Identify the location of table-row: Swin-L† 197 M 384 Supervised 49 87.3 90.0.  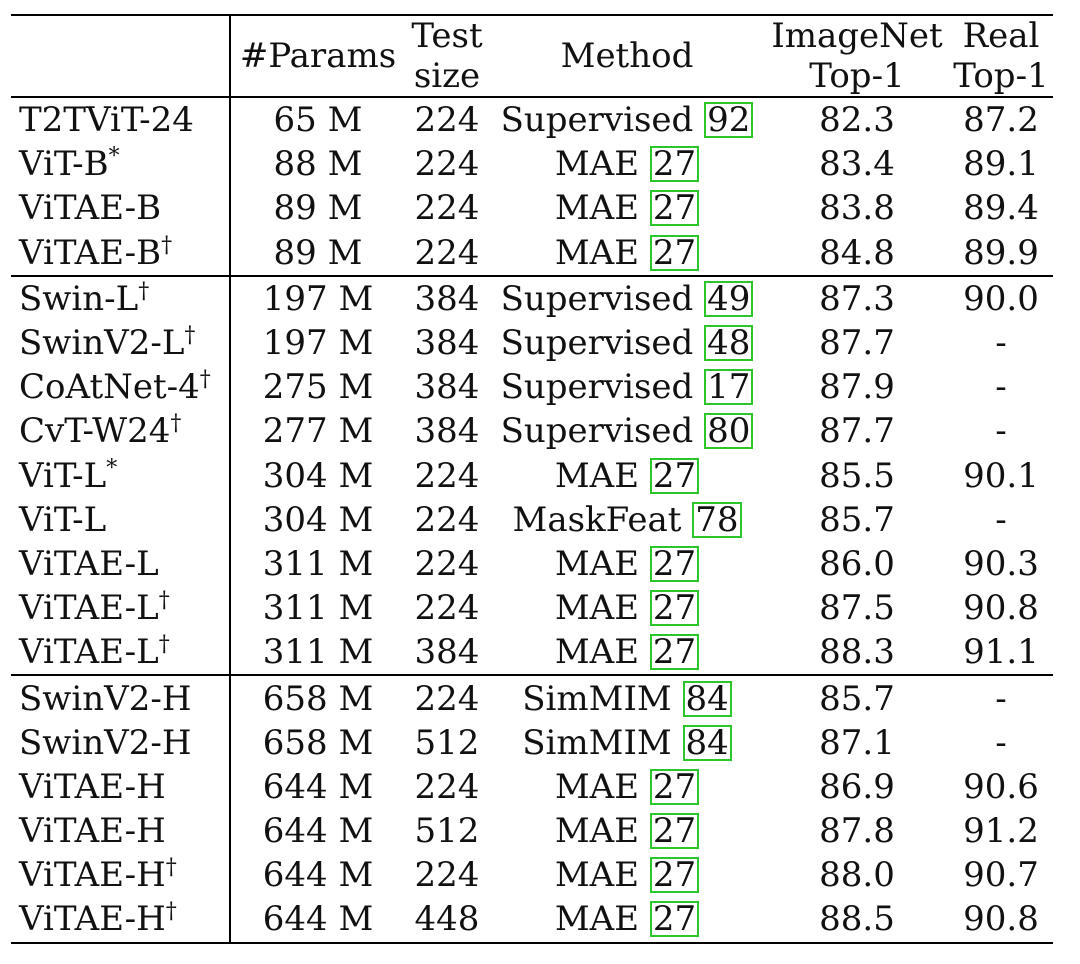
(532, 297).